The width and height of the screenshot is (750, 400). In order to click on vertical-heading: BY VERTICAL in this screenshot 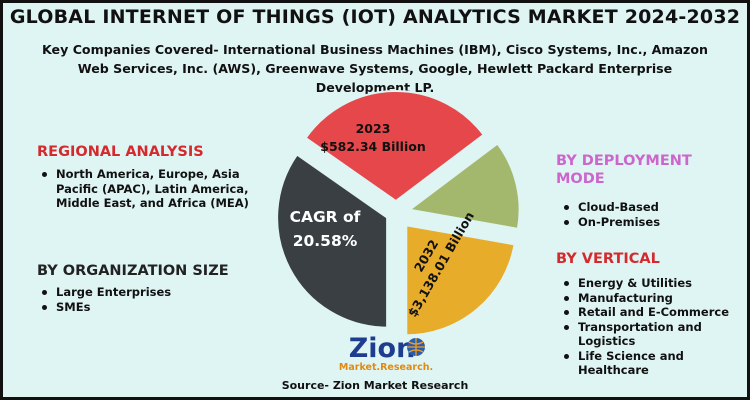, I will do `click(608, 259)`.